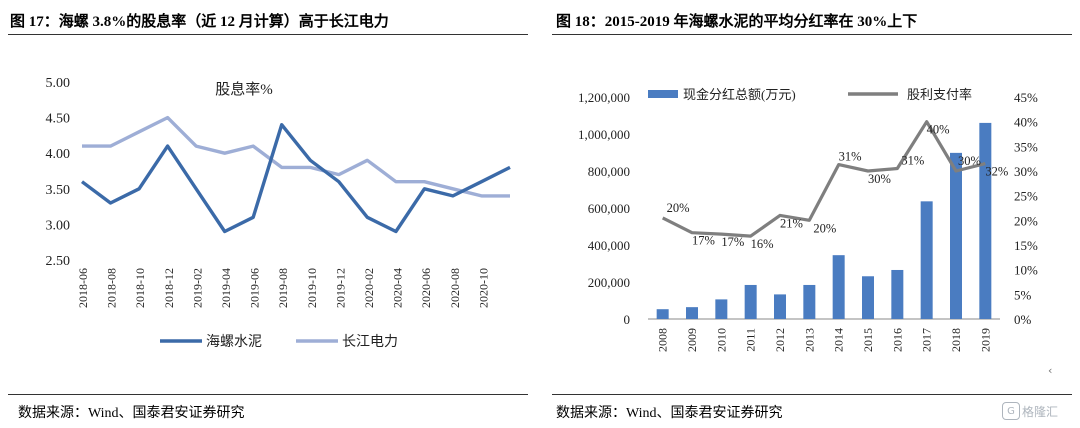  Describe the element at coordinates (812, 34) in the screenshot. I see `right-title-rule` at that location.